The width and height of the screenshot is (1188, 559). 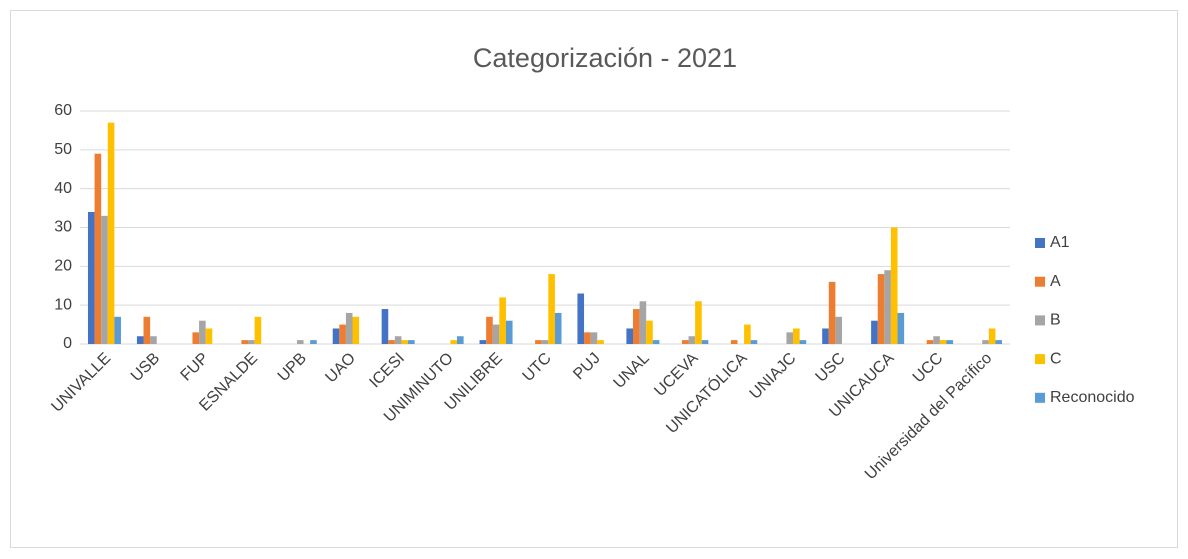 I want to click on chart-title: Categorización - 2021, so click(x=605, y=58).